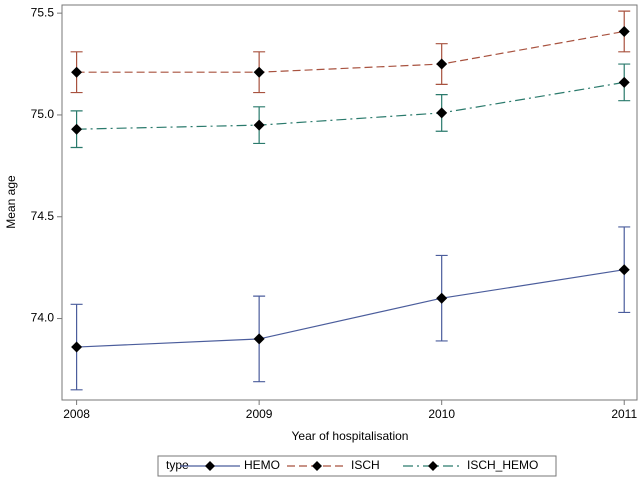  What do you see at coordinates (441, 414) in the screenshot?
I see `x-tick-label: 2010` at bounding box center [441, 414].